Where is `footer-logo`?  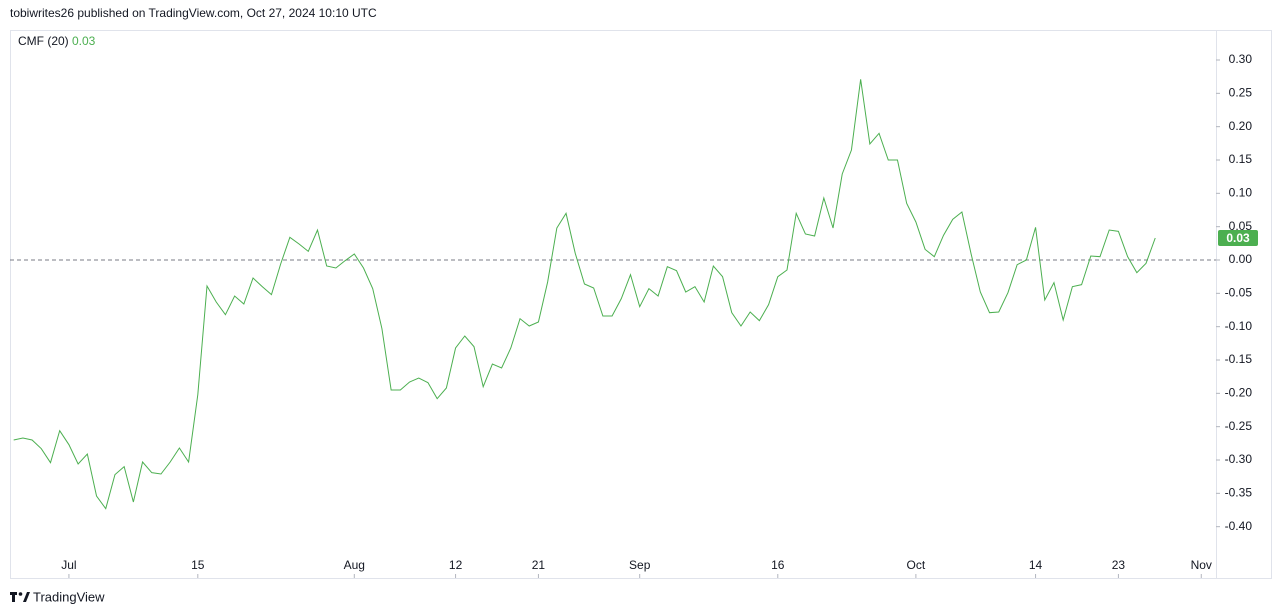
footer-logo is located at coordinates (20, 597).